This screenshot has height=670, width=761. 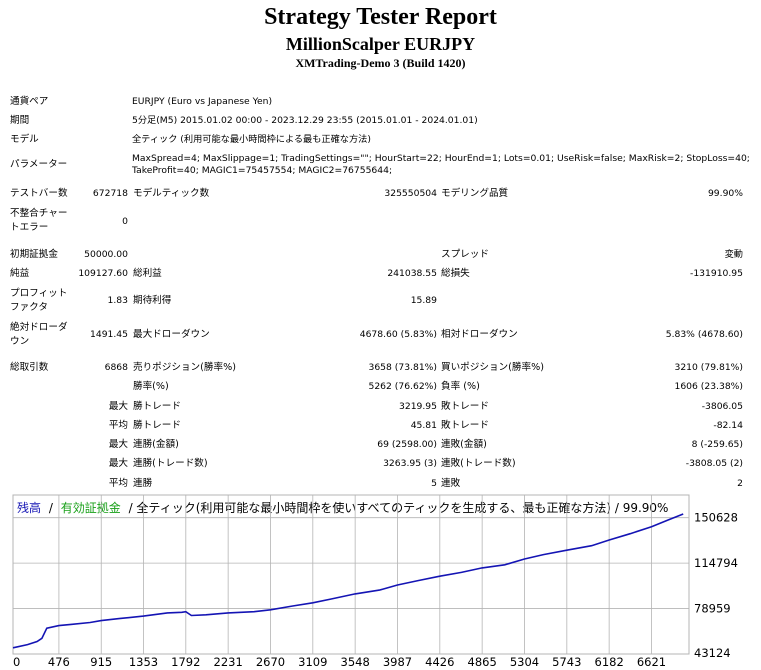 What do you see at coordinates (270, 662) in the screenshot?
I see `x-tick-label: 2670` at bounding box center [270, 662].